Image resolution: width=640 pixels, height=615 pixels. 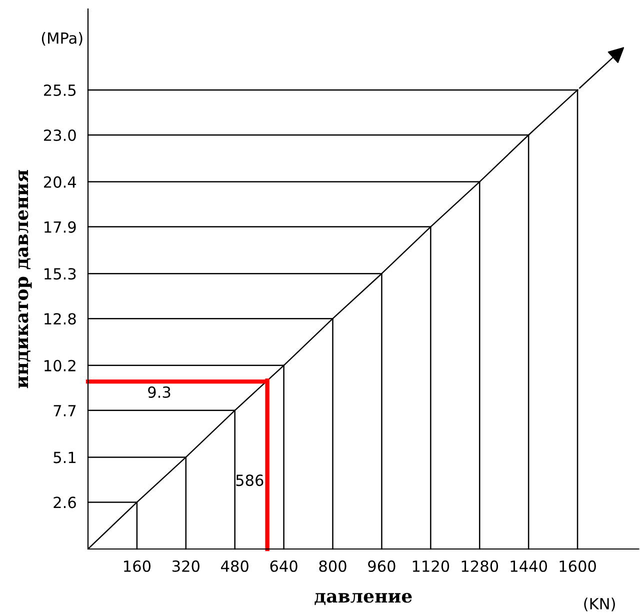 What do you see at coordinates (60, 274) in the screenshot?
I see `y-tick-label: 15.3` at bounding box center [60, 274].